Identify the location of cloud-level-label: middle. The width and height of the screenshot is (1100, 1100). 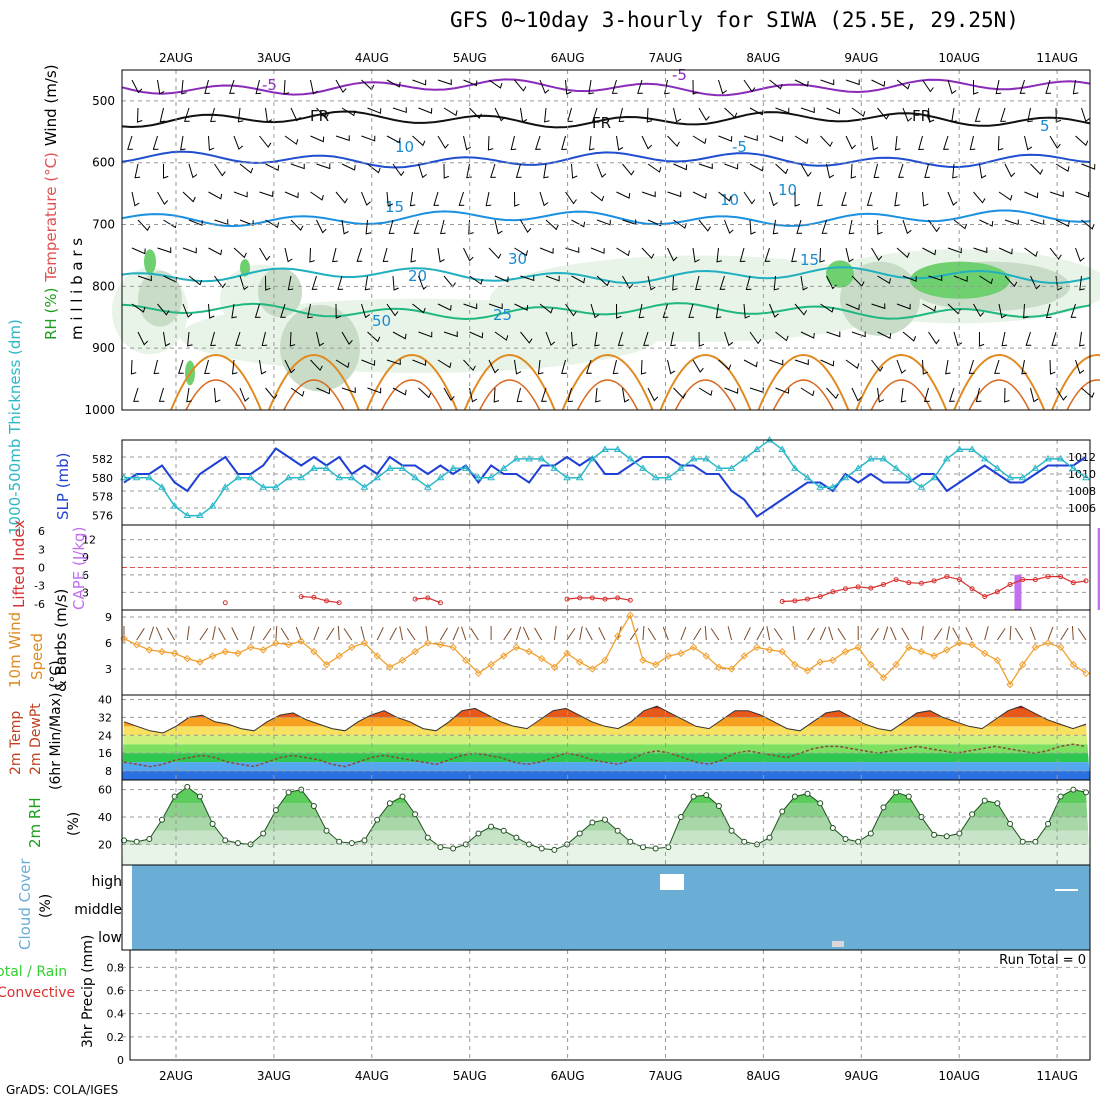
(98, 910).